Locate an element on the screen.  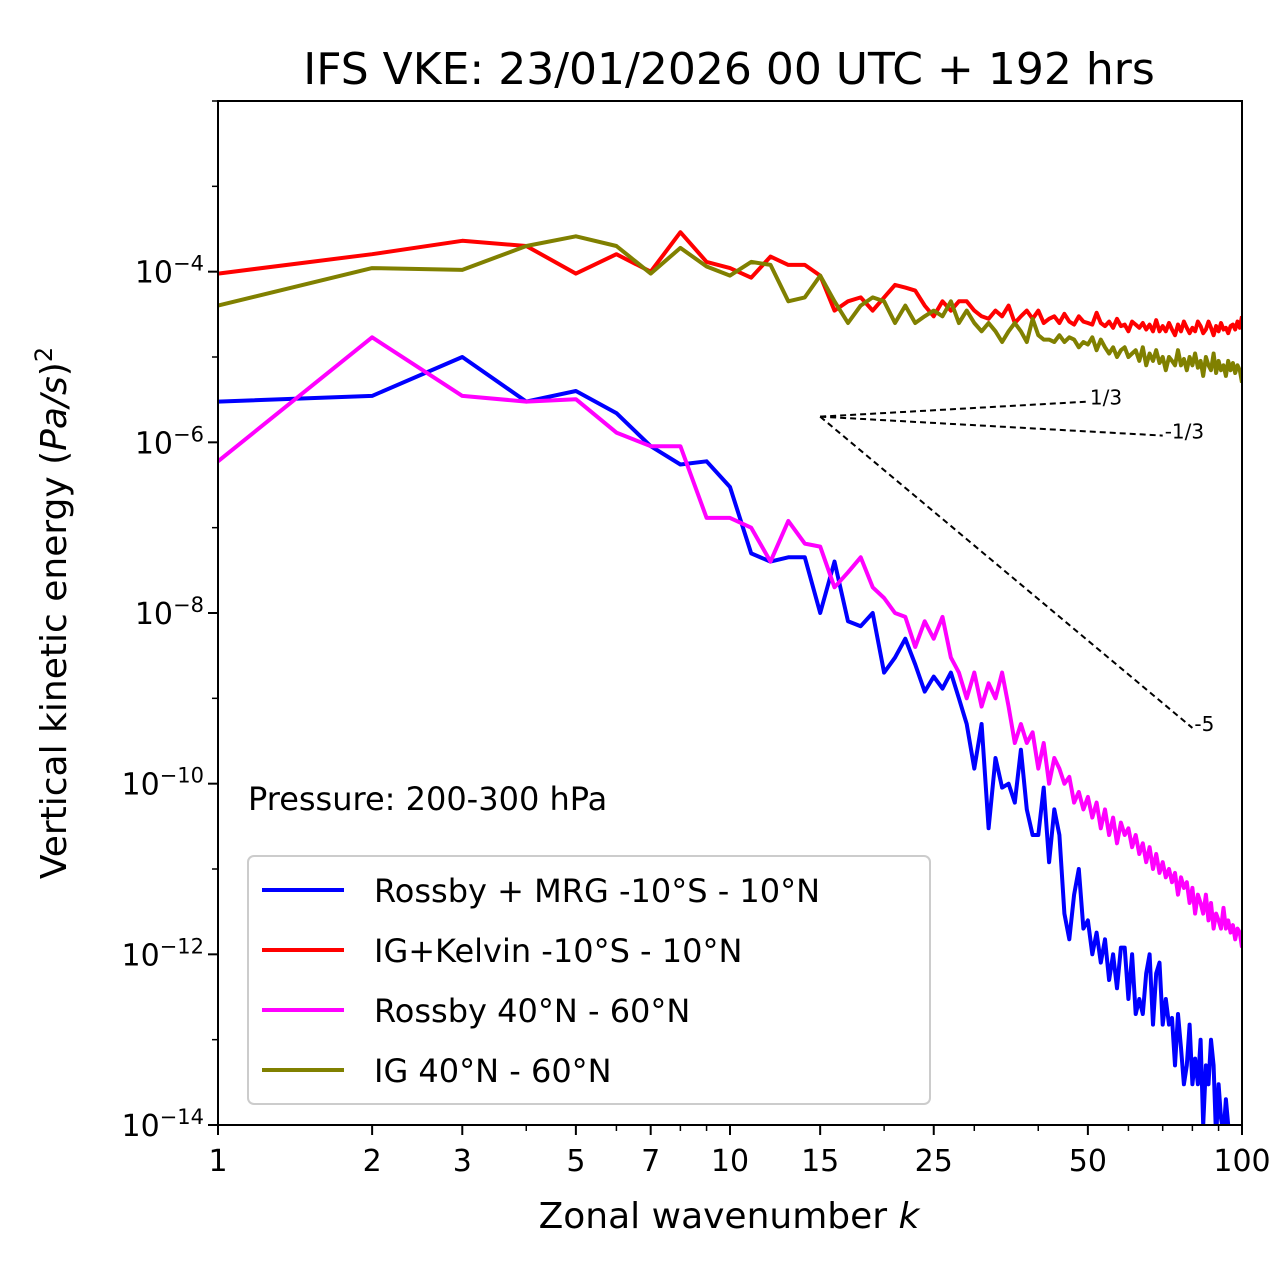
y-tick-label: 10⁻¹² is located at coordinates (162, 953).